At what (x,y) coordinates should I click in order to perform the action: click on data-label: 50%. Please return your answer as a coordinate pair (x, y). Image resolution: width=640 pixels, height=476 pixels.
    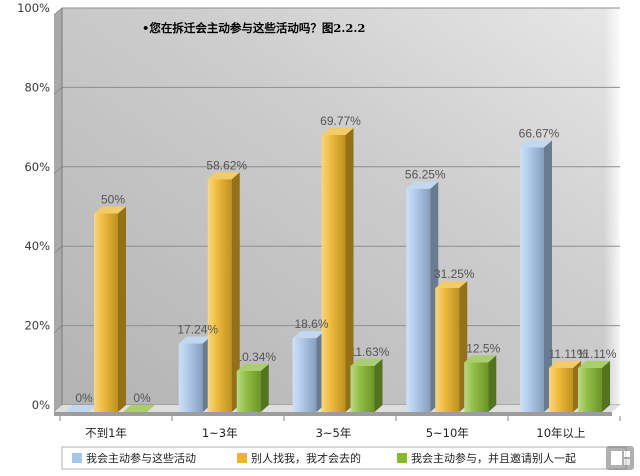
    Looking at the image, I should click on (113, 200).